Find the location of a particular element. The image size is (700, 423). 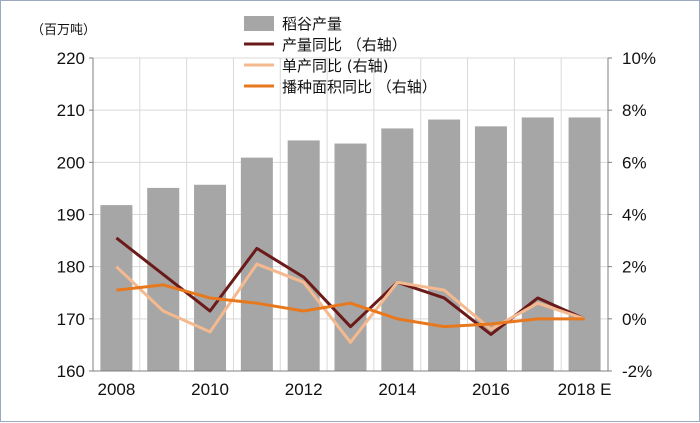

x-axis-tick-label: 2010 is located at coordinates (210, 389).